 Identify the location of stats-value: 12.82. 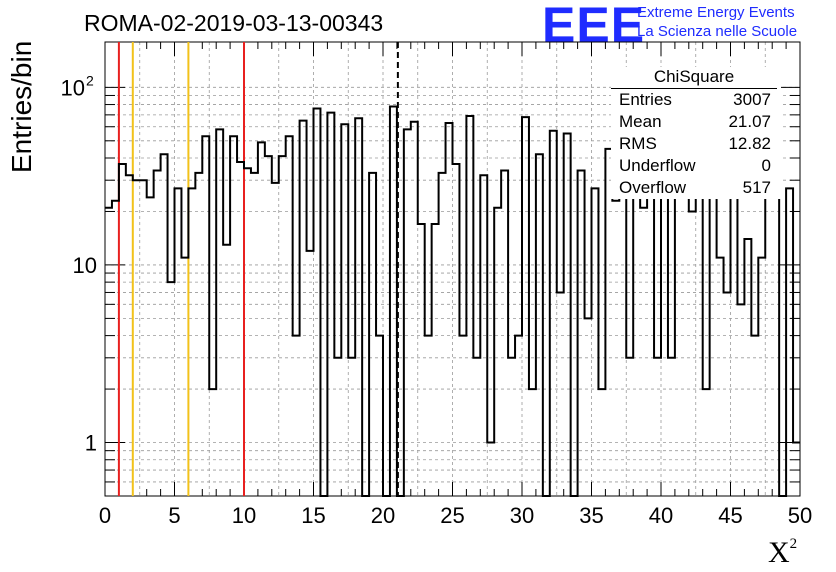
(749, 143).